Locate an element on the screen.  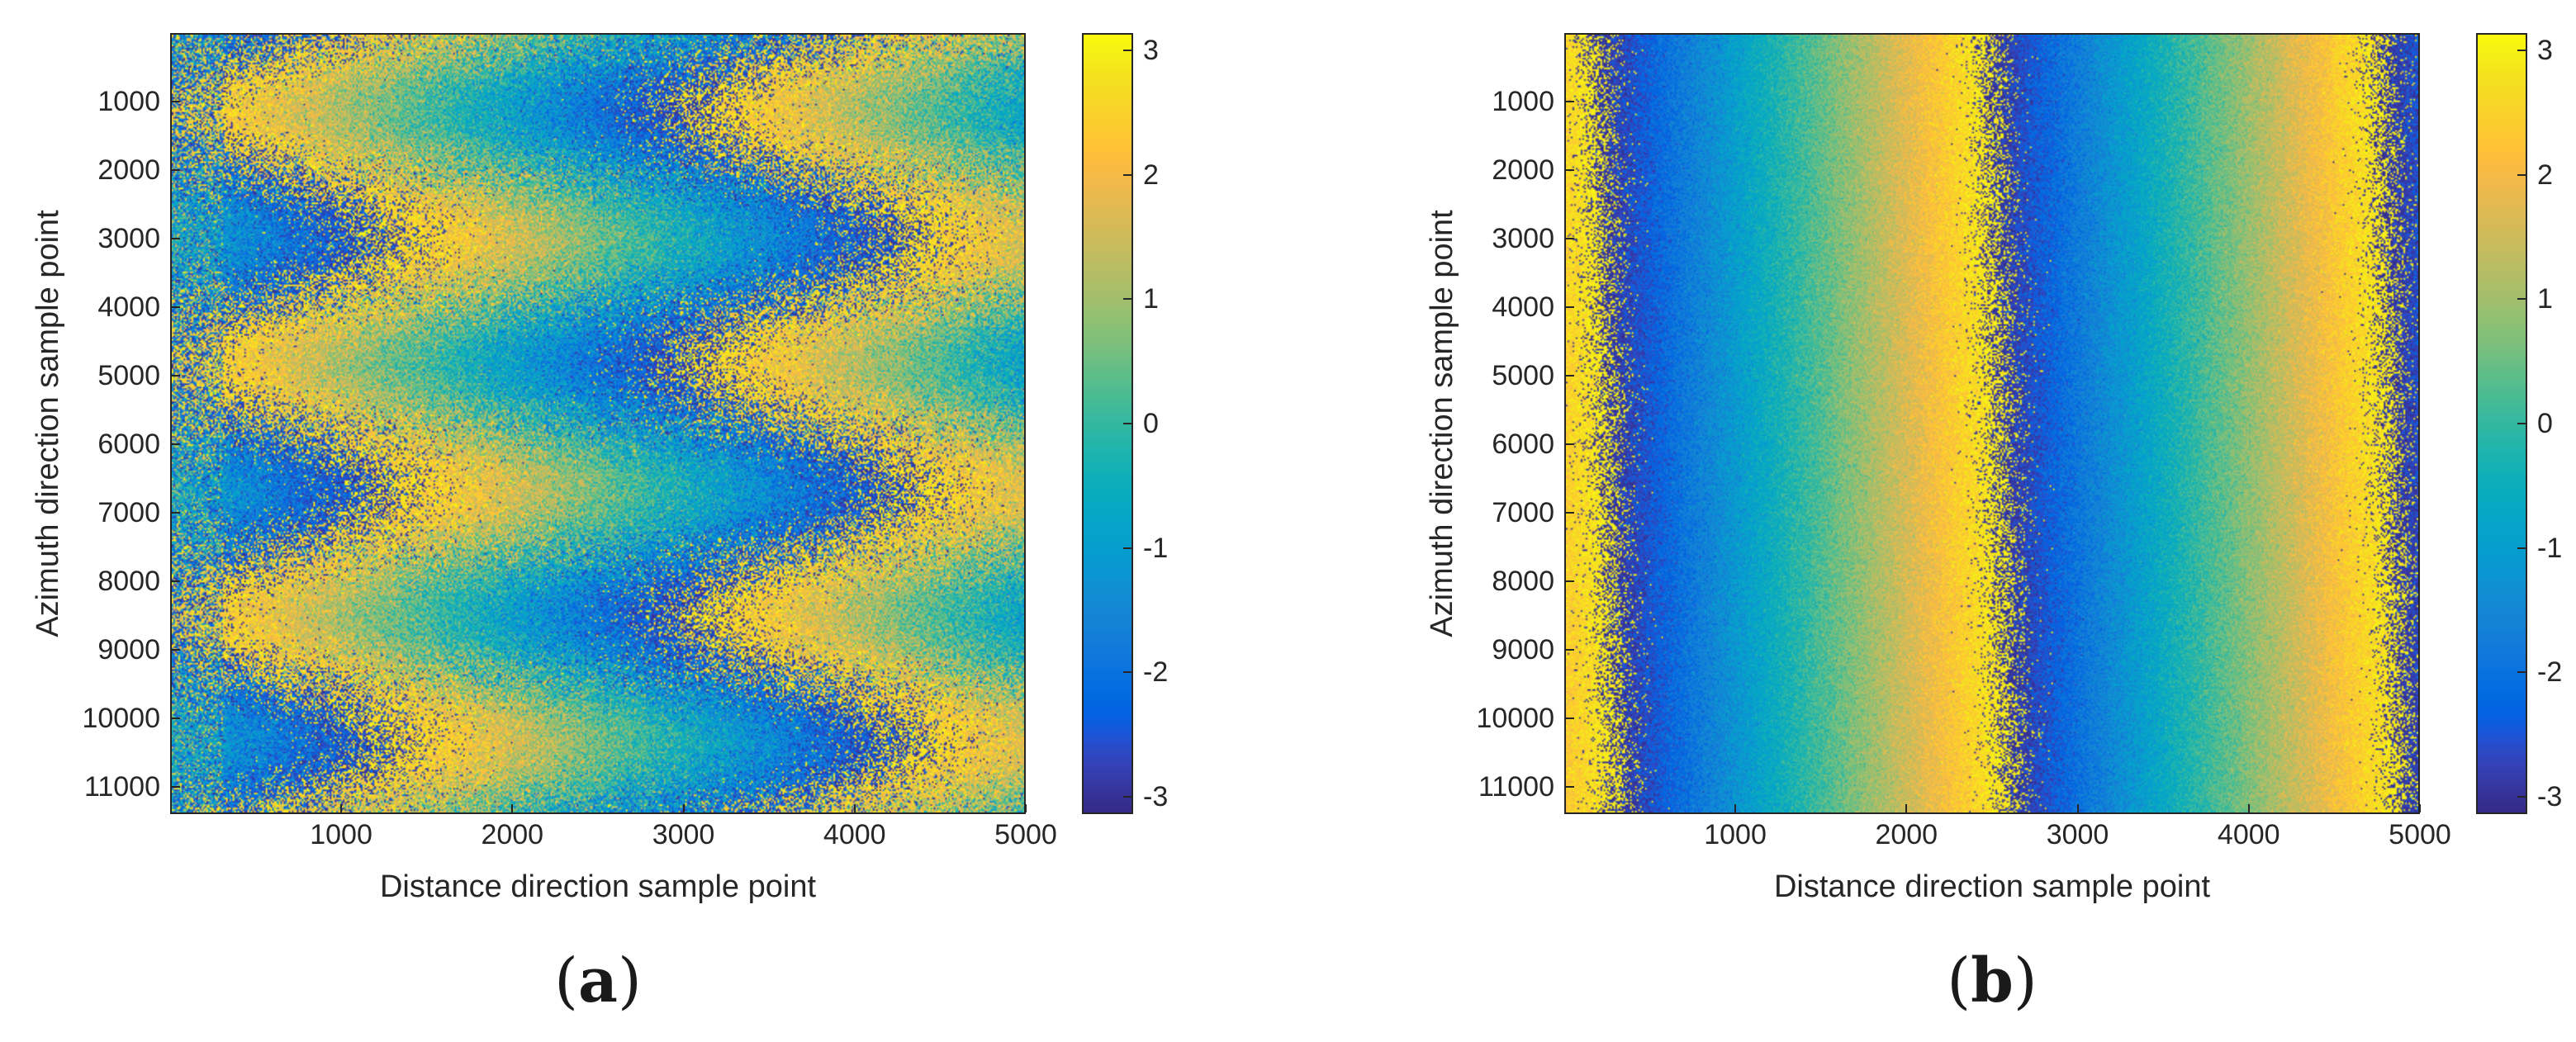
panel-label-b: (b) is located at coordinates (1992, 980).